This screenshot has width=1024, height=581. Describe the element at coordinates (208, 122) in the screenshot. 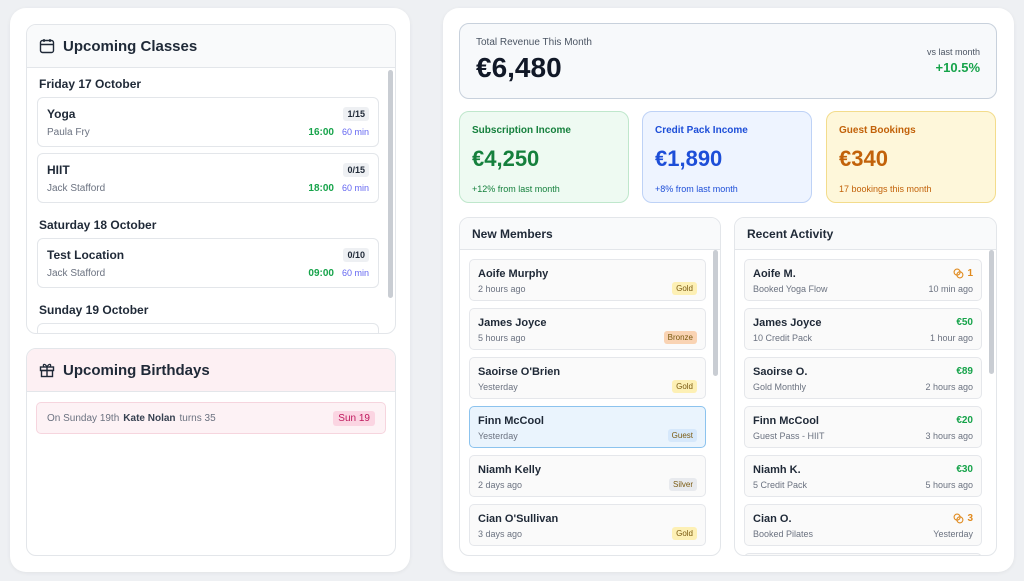

I see `class-item: Yoga Paula Fry 1/15 16:00 60 min` at that location.